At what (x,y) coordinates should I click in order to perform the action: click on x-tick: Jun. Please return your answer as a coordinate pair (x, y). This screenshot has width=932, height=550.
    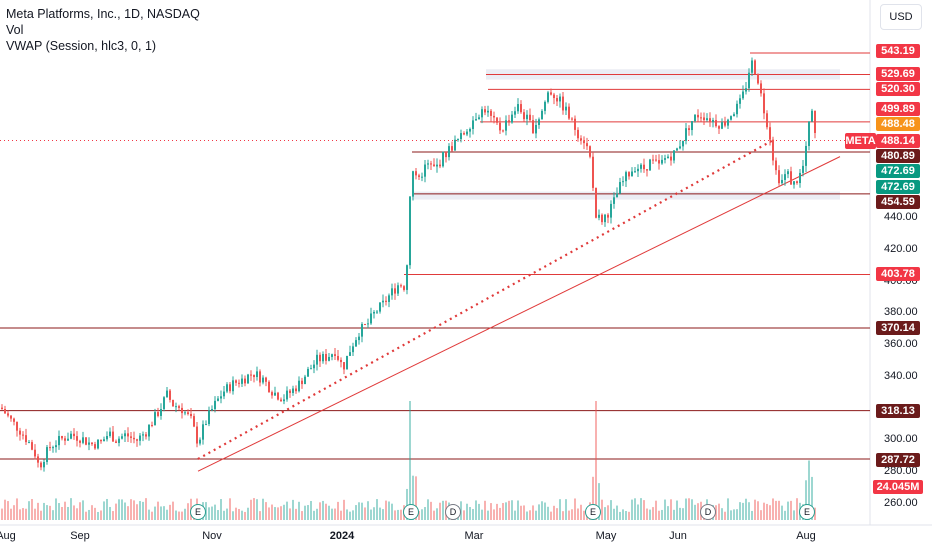
    Looking at the image, I should click on (678, 536).